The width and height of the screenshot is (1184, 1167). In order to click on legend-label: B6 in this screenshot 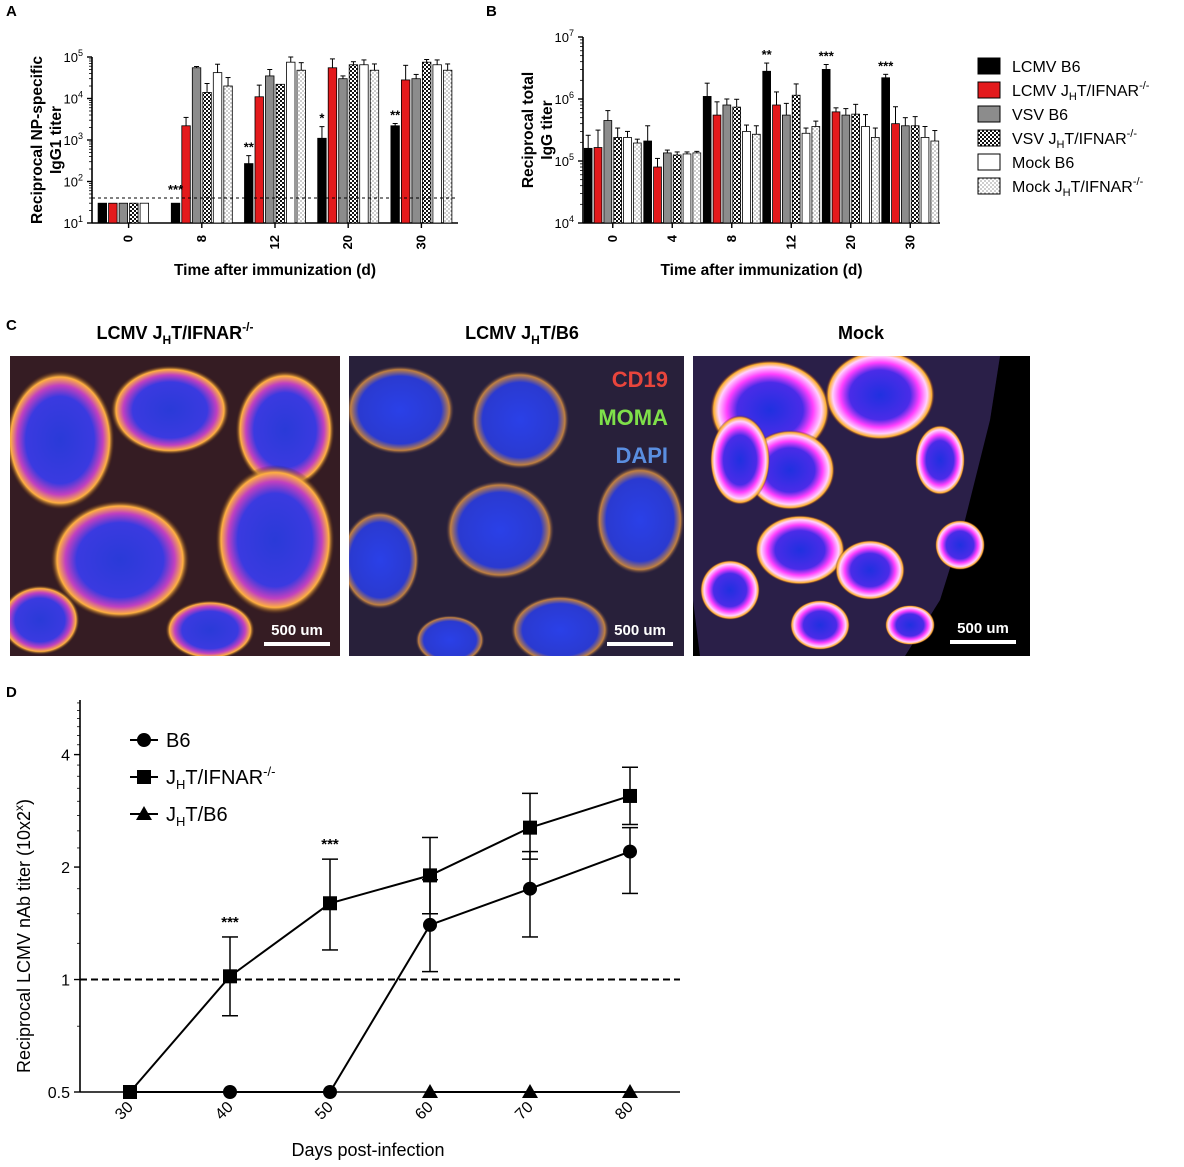, I will do `click(178, 741)`.